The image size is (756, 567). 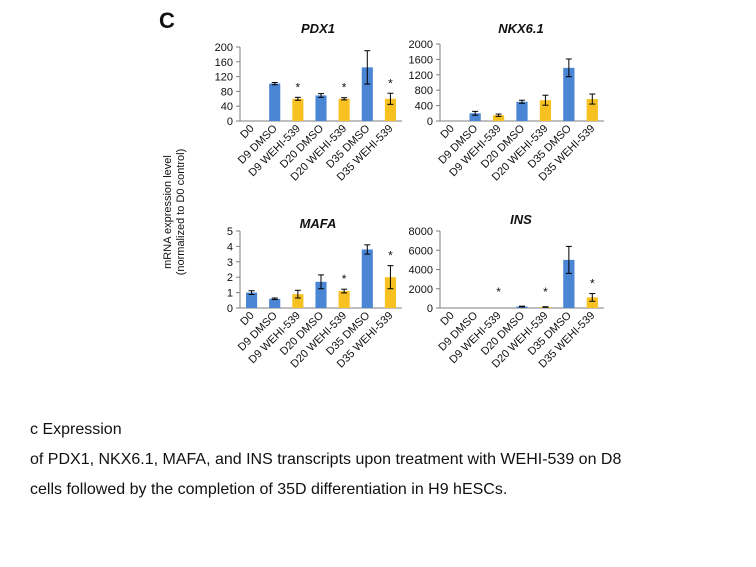 What do you see at coordinates (230, 278) in the screenshot?
I see `mafa-ytick-label: 2` at bounding box center [230, 278].